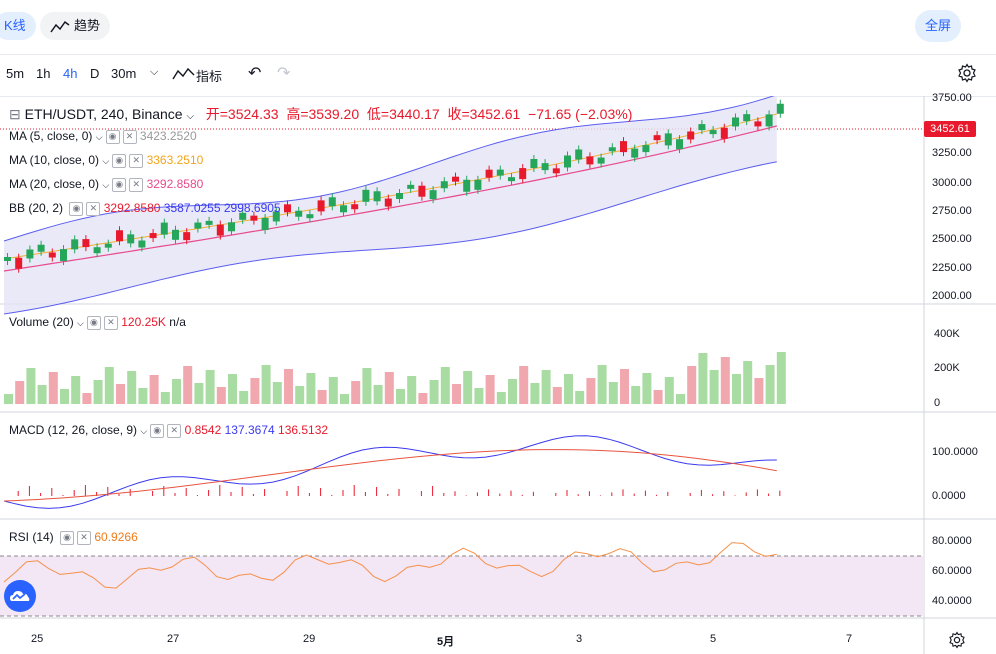  Describe the element at coordinates (106, 160) in the screenshot. I see `legend-ma10: MA (10, close, 0) ⌵ ◉ ✕ 3363.2510` at that location.